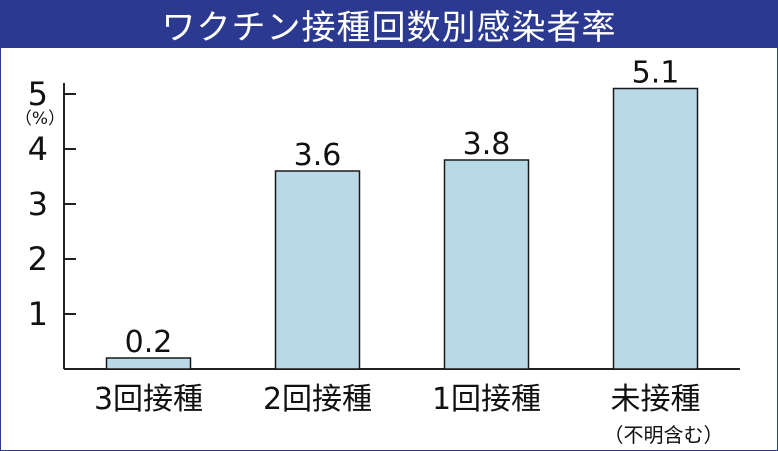 This screenshot has width=778, height=451. Describe the element at coordinates (38, 149) in the screenshot. I see `y-tick-label: 4` at that location.